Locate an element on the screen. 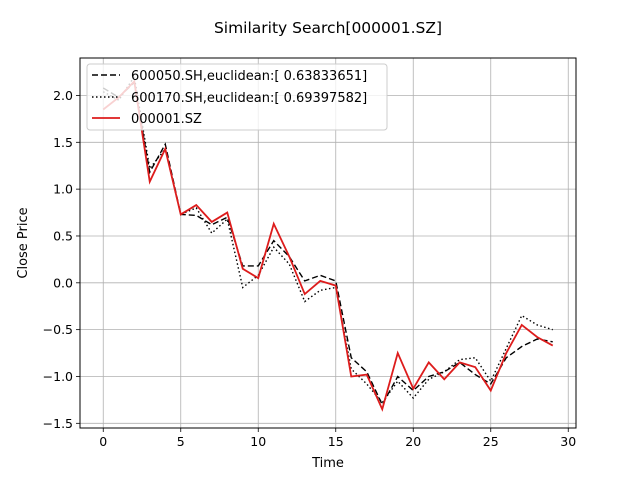 This screenshot has height=480, width=640. legend-label-000001: 000001.SZ is located at coordinates (166, 119).